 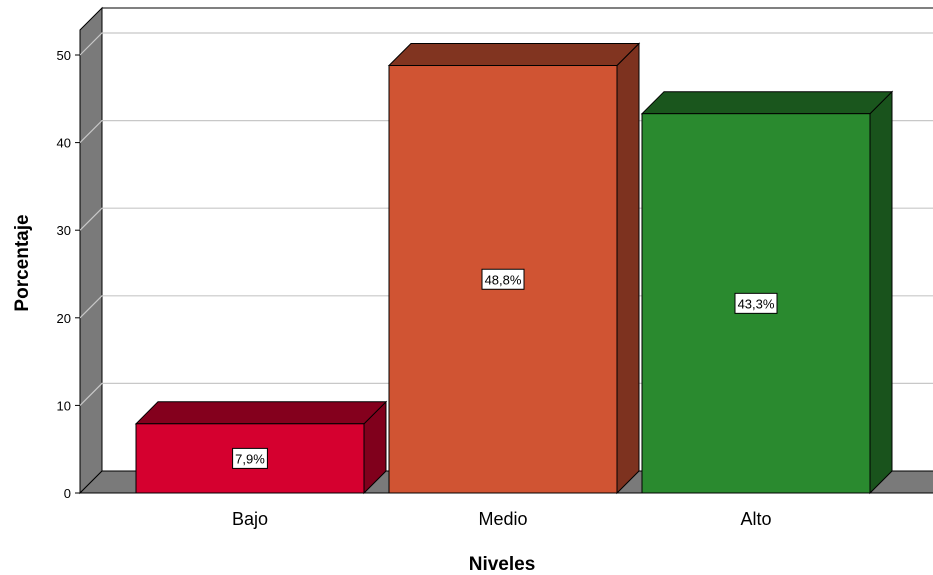 I want to click on bar-front, so click(x=250, y=458).